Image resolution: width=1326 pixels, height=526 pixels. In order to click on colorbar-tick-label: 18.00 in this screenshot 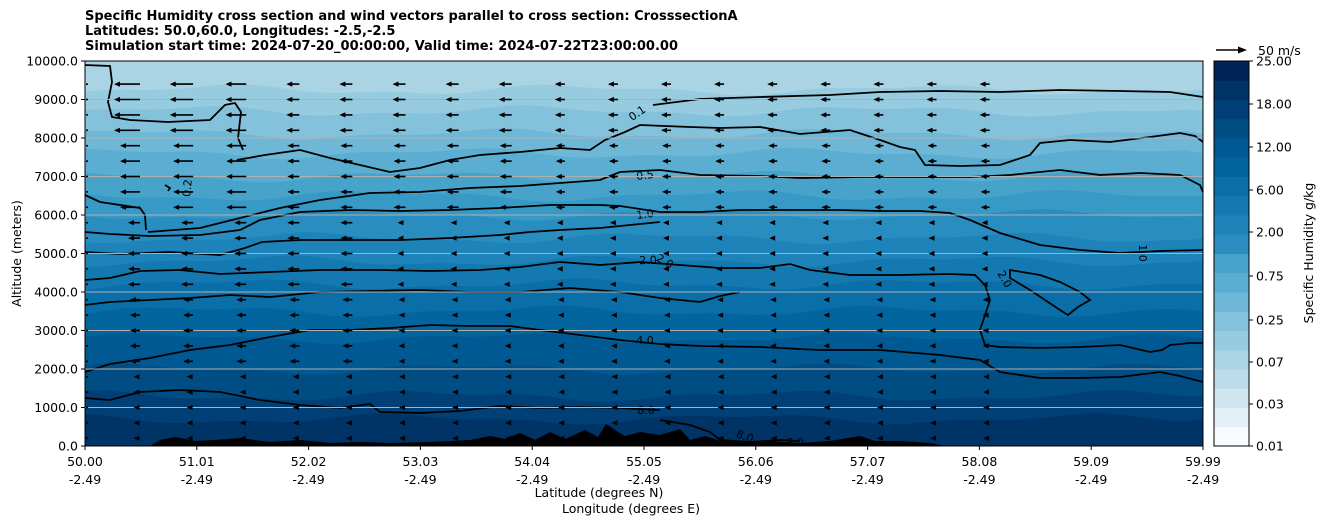, I will do `click(1274, 104)`.